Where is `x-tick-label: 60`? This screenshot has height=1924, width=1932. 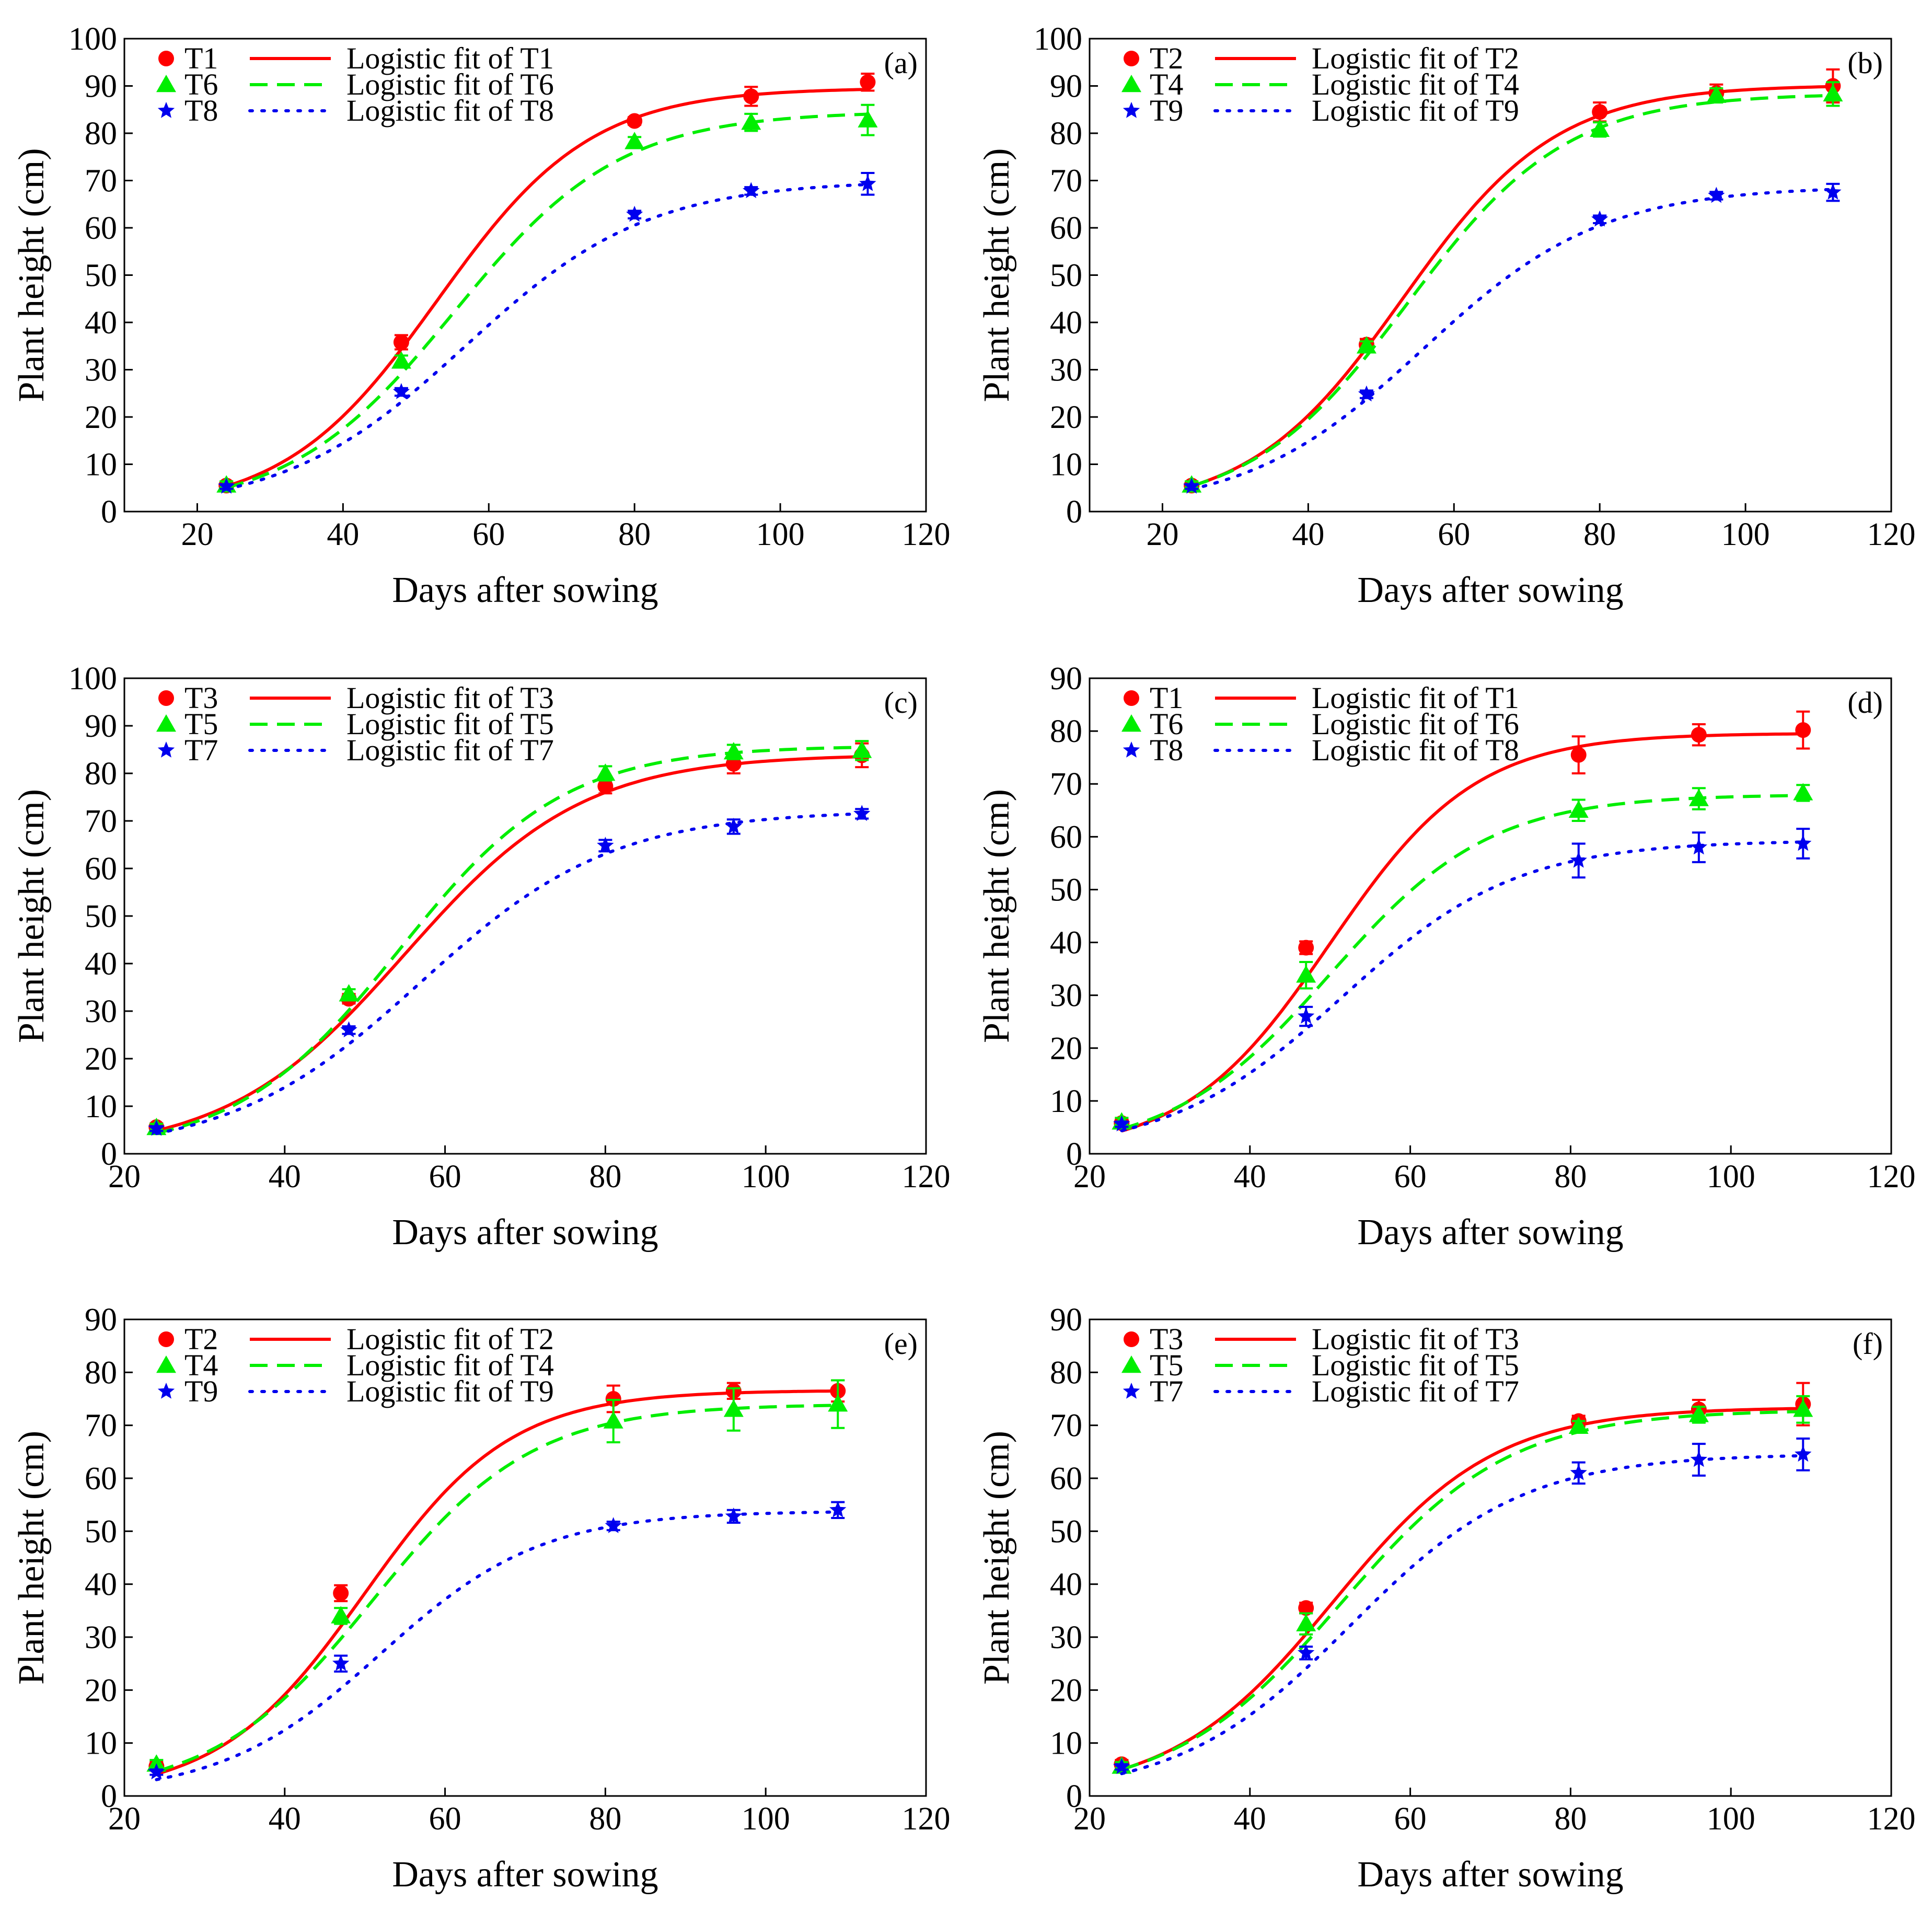 x-tick-label: 60 is located at coordinates (488, 534).